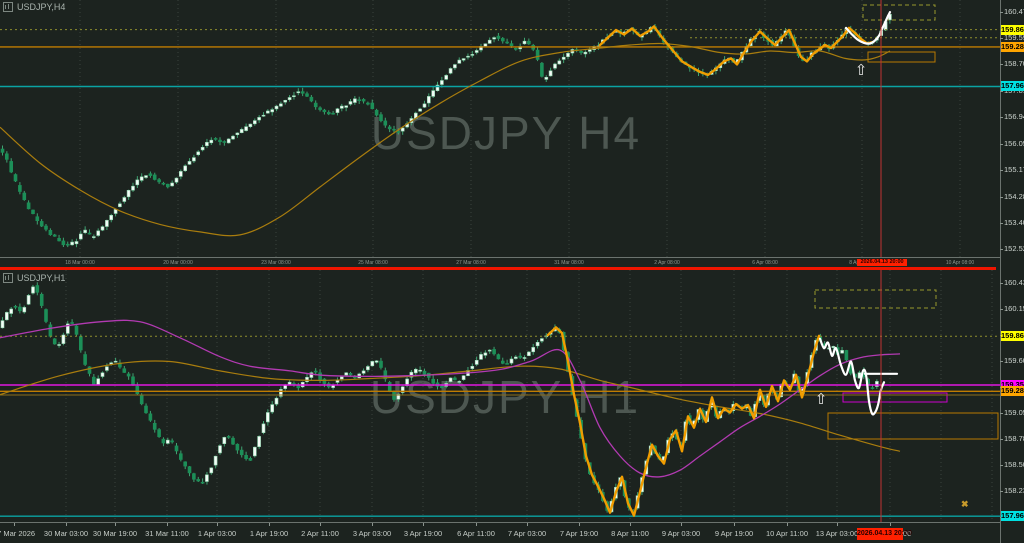  What do you see at coordinates (500, 522) in the screenshot?
I see `h1-plot-bottom-border` at bounding box center [500, 522].